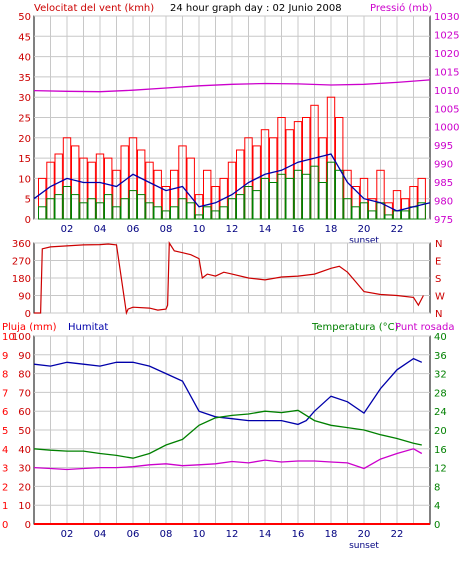  Describe the element at coordinates (440, 393) in the screenshot. I see `temperature-tick-label: 28` at that location.